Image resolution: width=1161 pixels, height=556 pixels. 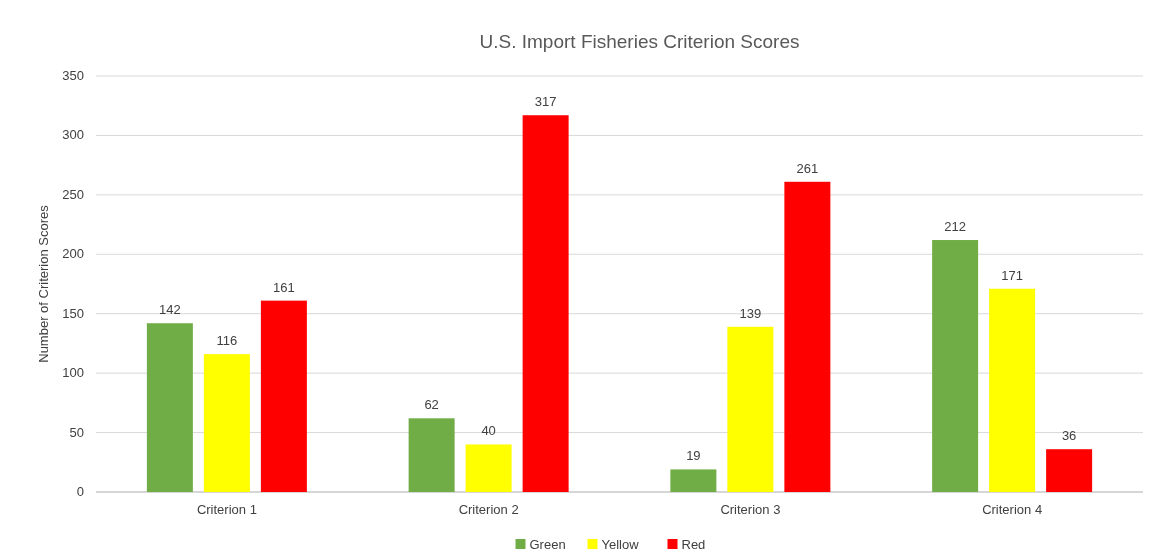 I want to click on x-tick-label: Criterion 4, so click(x=1012, y=509).